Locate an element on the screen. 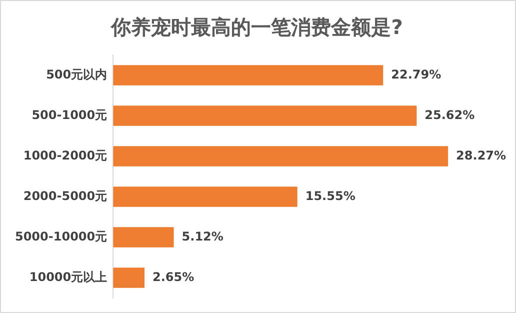 This screenshot has height=313, width=516. data-label: 25.62% is located at coordinates (449, 115).